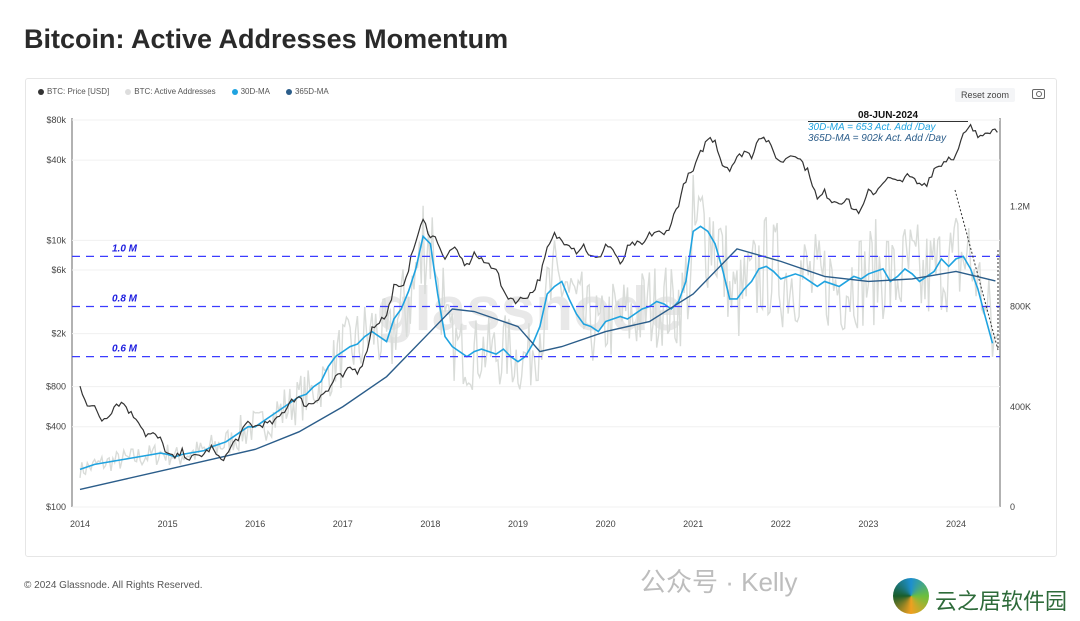 This screenshot has width=1080, height=621. What do you see at coordinates (1020, 407) in the screenshot?
I see `y-right-tick-label: 400K` at bounding box center [1020, 407].